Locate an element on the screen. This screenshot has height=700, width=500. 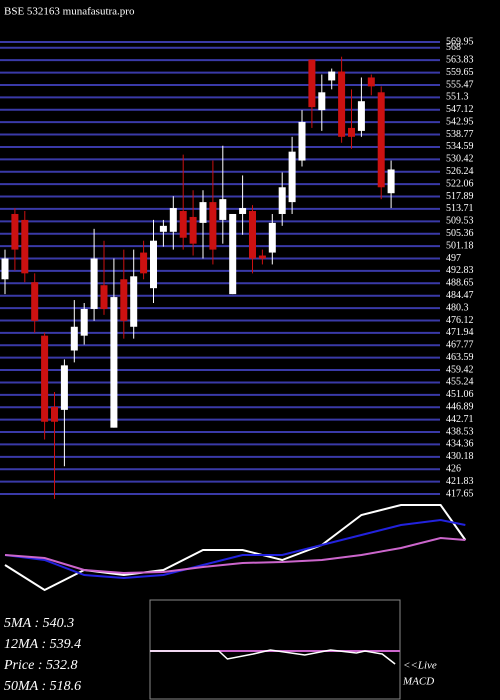
y-tick-label: 480.3 is located at coordinates (457, 307).